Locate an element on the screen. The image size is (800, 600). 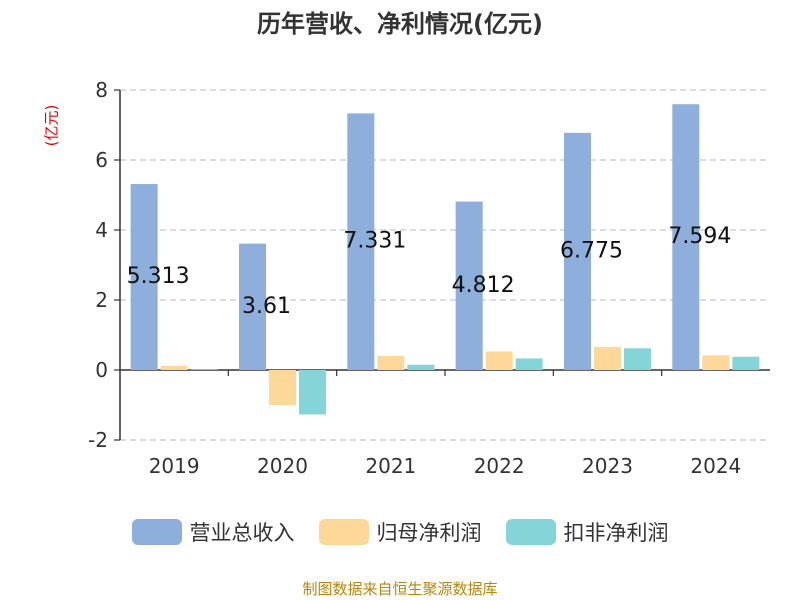
y-tick-label: 2 is located at coordinates (101, 300).